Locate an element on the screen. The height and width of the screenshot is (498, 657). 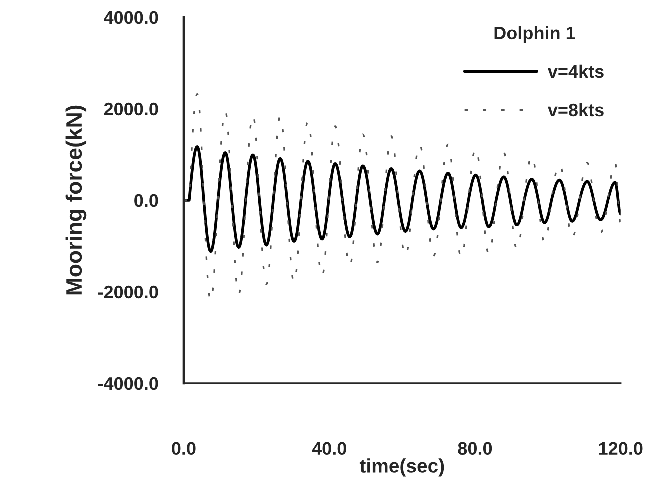
x-axis-title: time(sec) is located at coordinates (402, 467).